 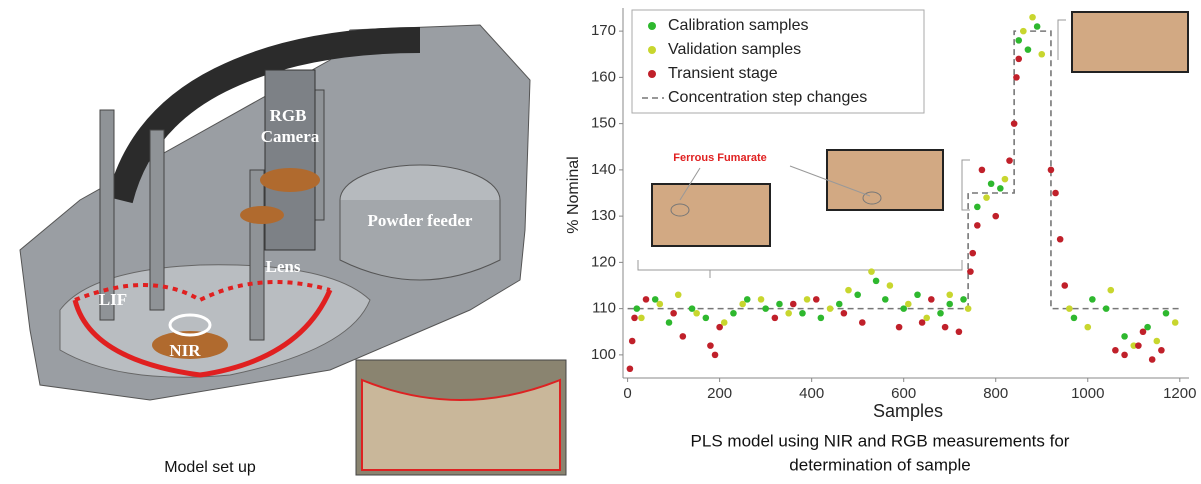 What do you see at coordinates (680, 210) in the screenshot?
I see `marker` at bounding box center [680, 210].